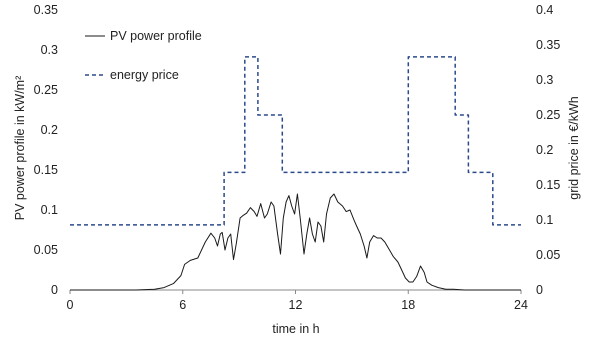  Describe the element at coordinates (544, 150) in the screenshot. I see `y-right-tick-label: 0.2` at that location.